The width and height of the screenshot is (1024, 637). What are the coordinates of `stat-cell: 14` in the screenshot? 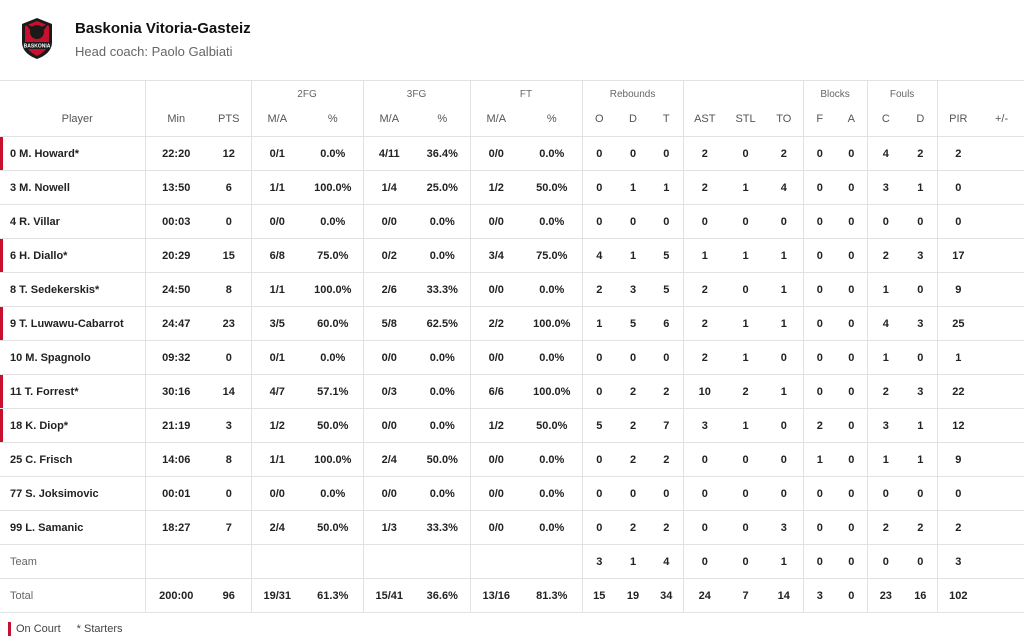 It's located at (229, 391).